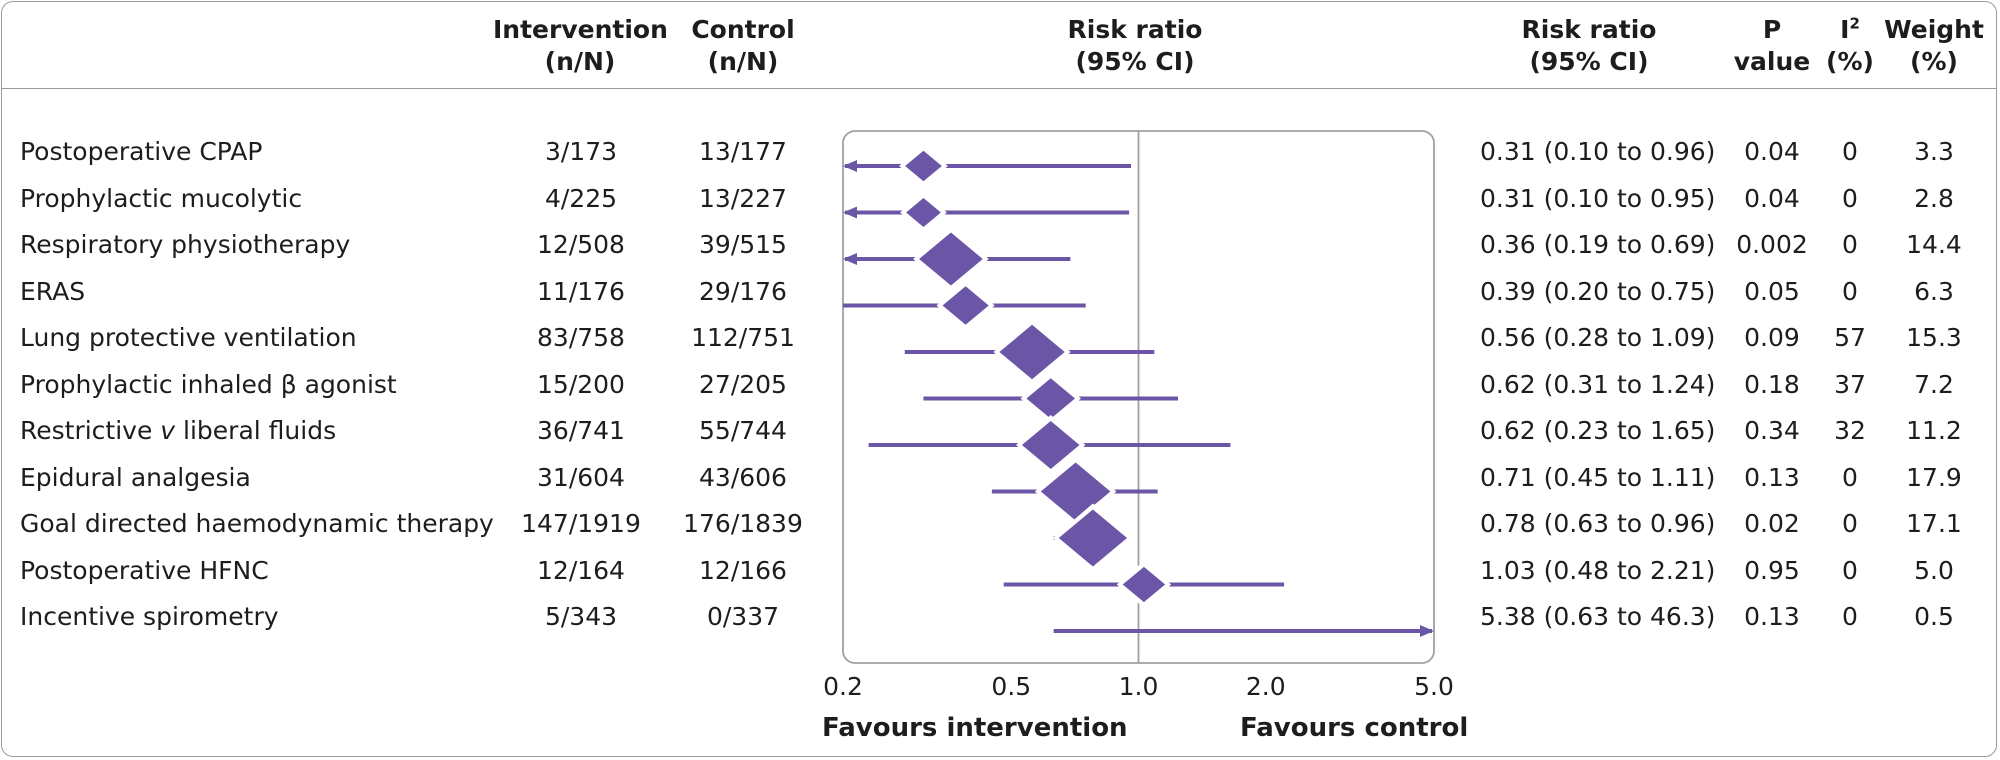 The image size is (2000, 760). What do you see at coordinates (188, 337) in the screenshot?
I see `row-label: Lung protective ventilation` at bounding box center [188, 337].